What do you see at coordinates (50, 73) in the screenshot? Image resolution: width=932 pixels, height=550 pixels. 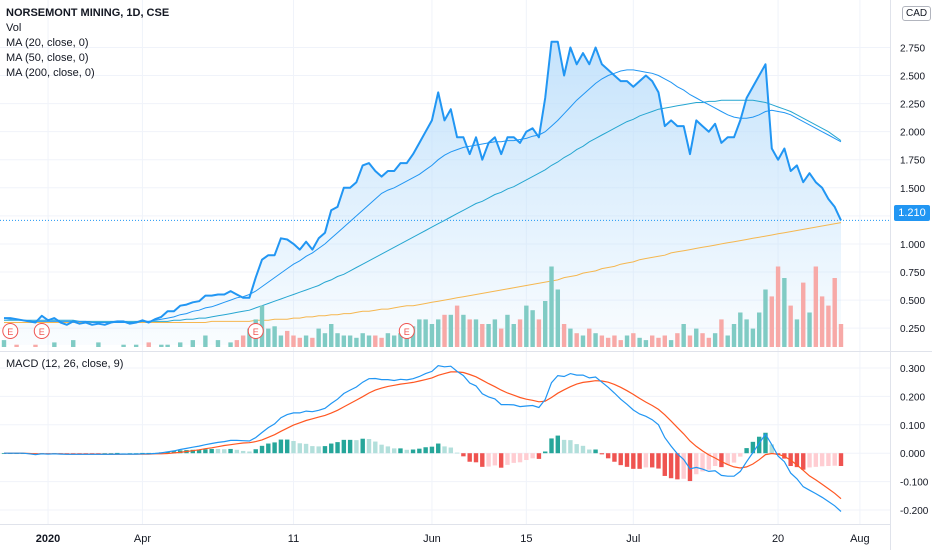 I see `legend-ma200: MA (200, close, 0)` at bounding box center [50, 73].